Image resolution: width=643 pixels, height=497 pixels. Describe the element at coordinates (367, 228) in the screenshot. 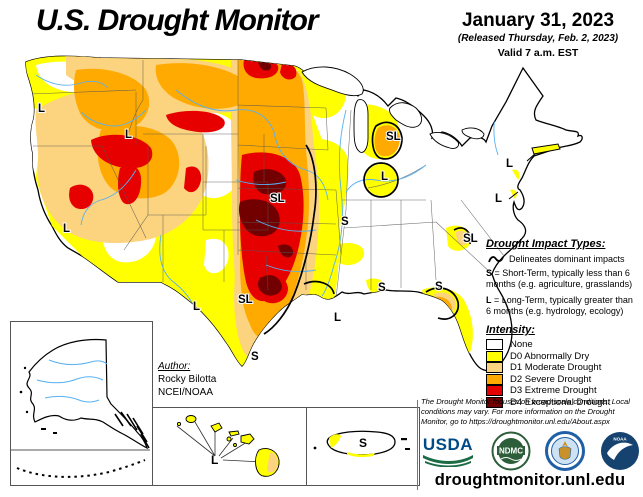

I see `impact-delineation-lines` at that location.